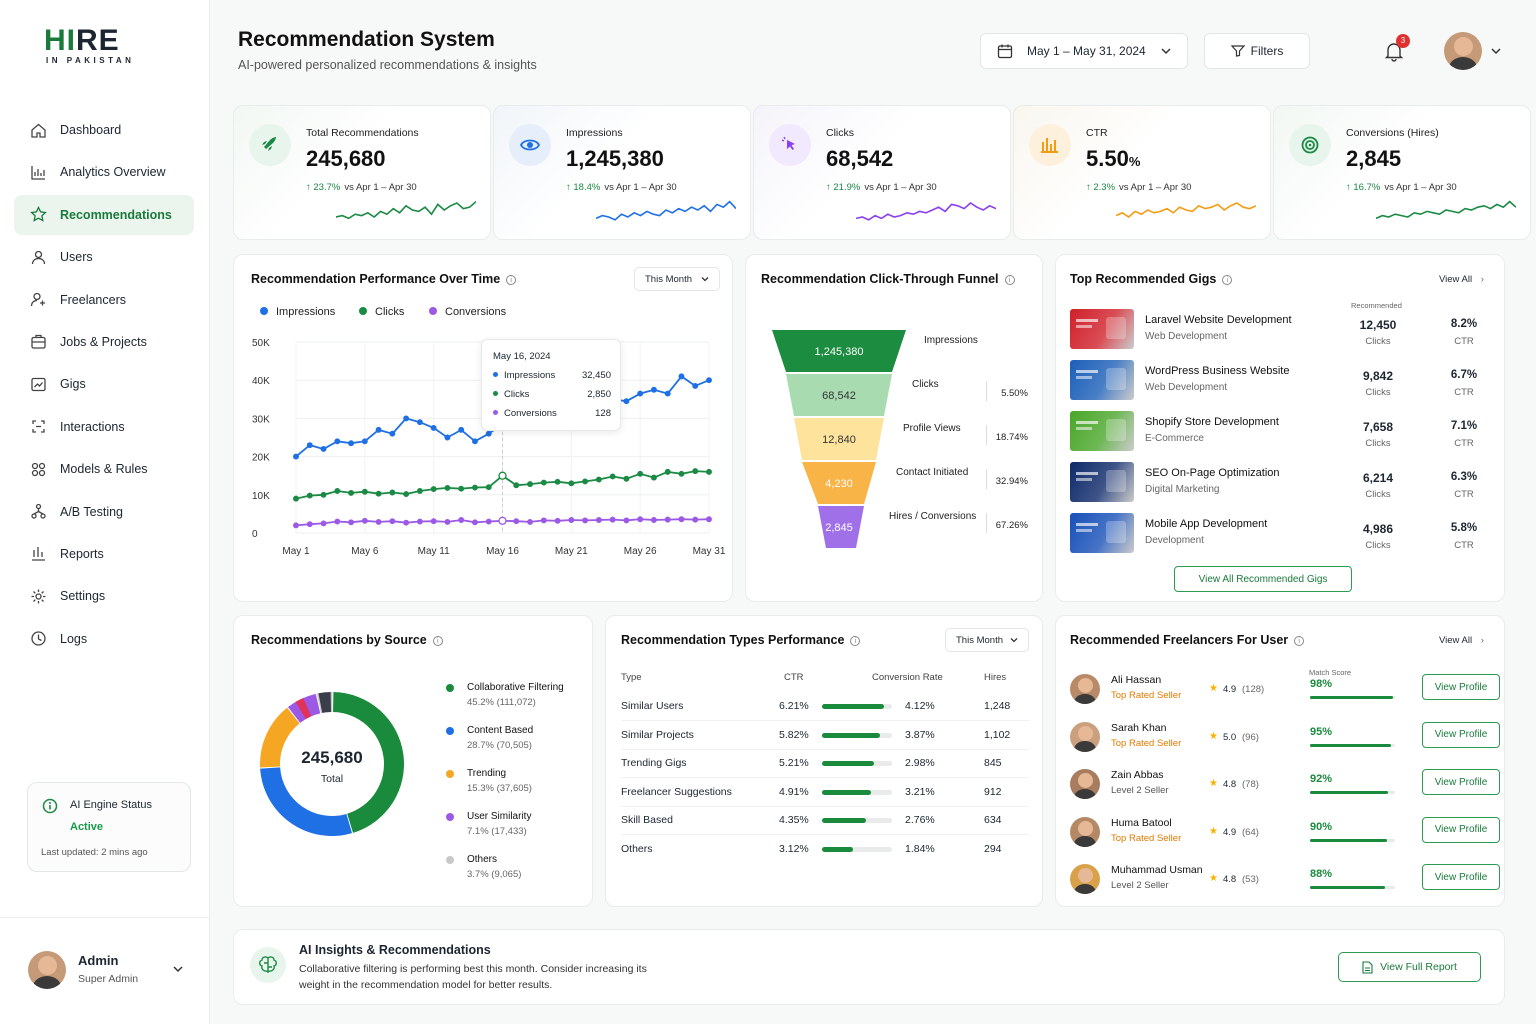 The image size is (1536, 1024). I want to click on gig-ctr-label: CTR, so click(1464, 443).